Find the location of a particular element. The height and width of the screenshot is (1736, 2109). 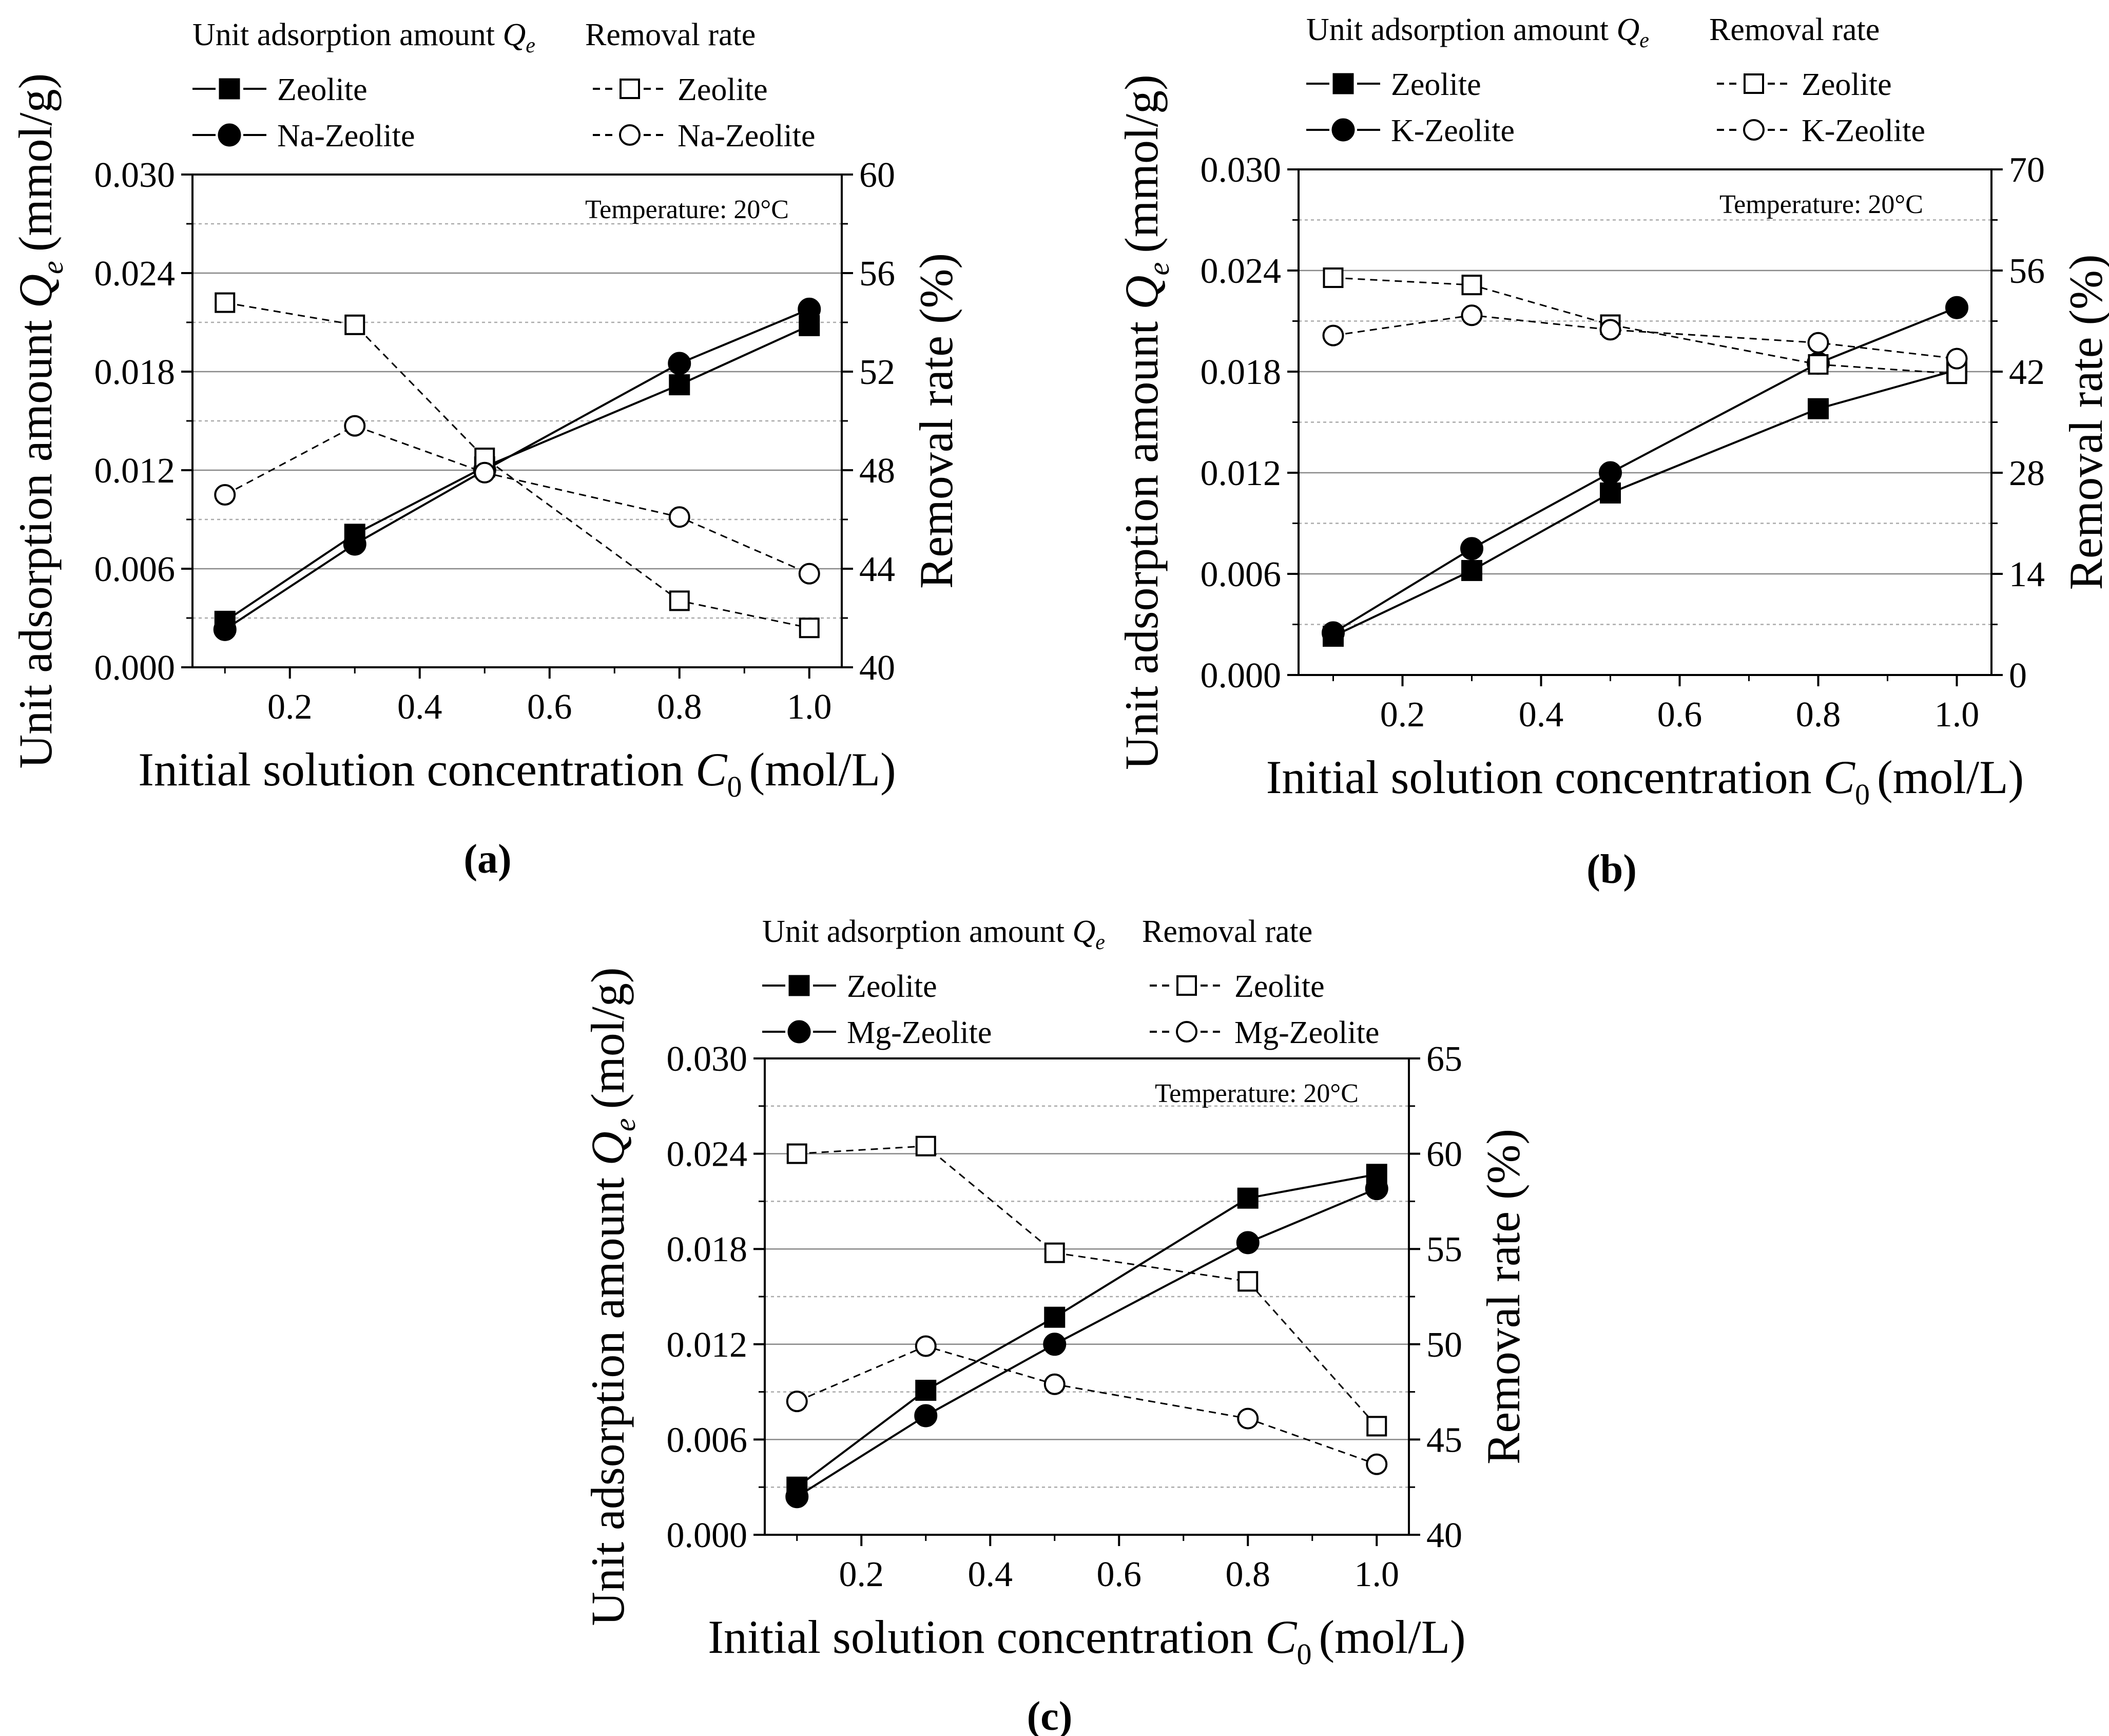

x-tick-label: 0.2 is located at coordinates (290, 707).